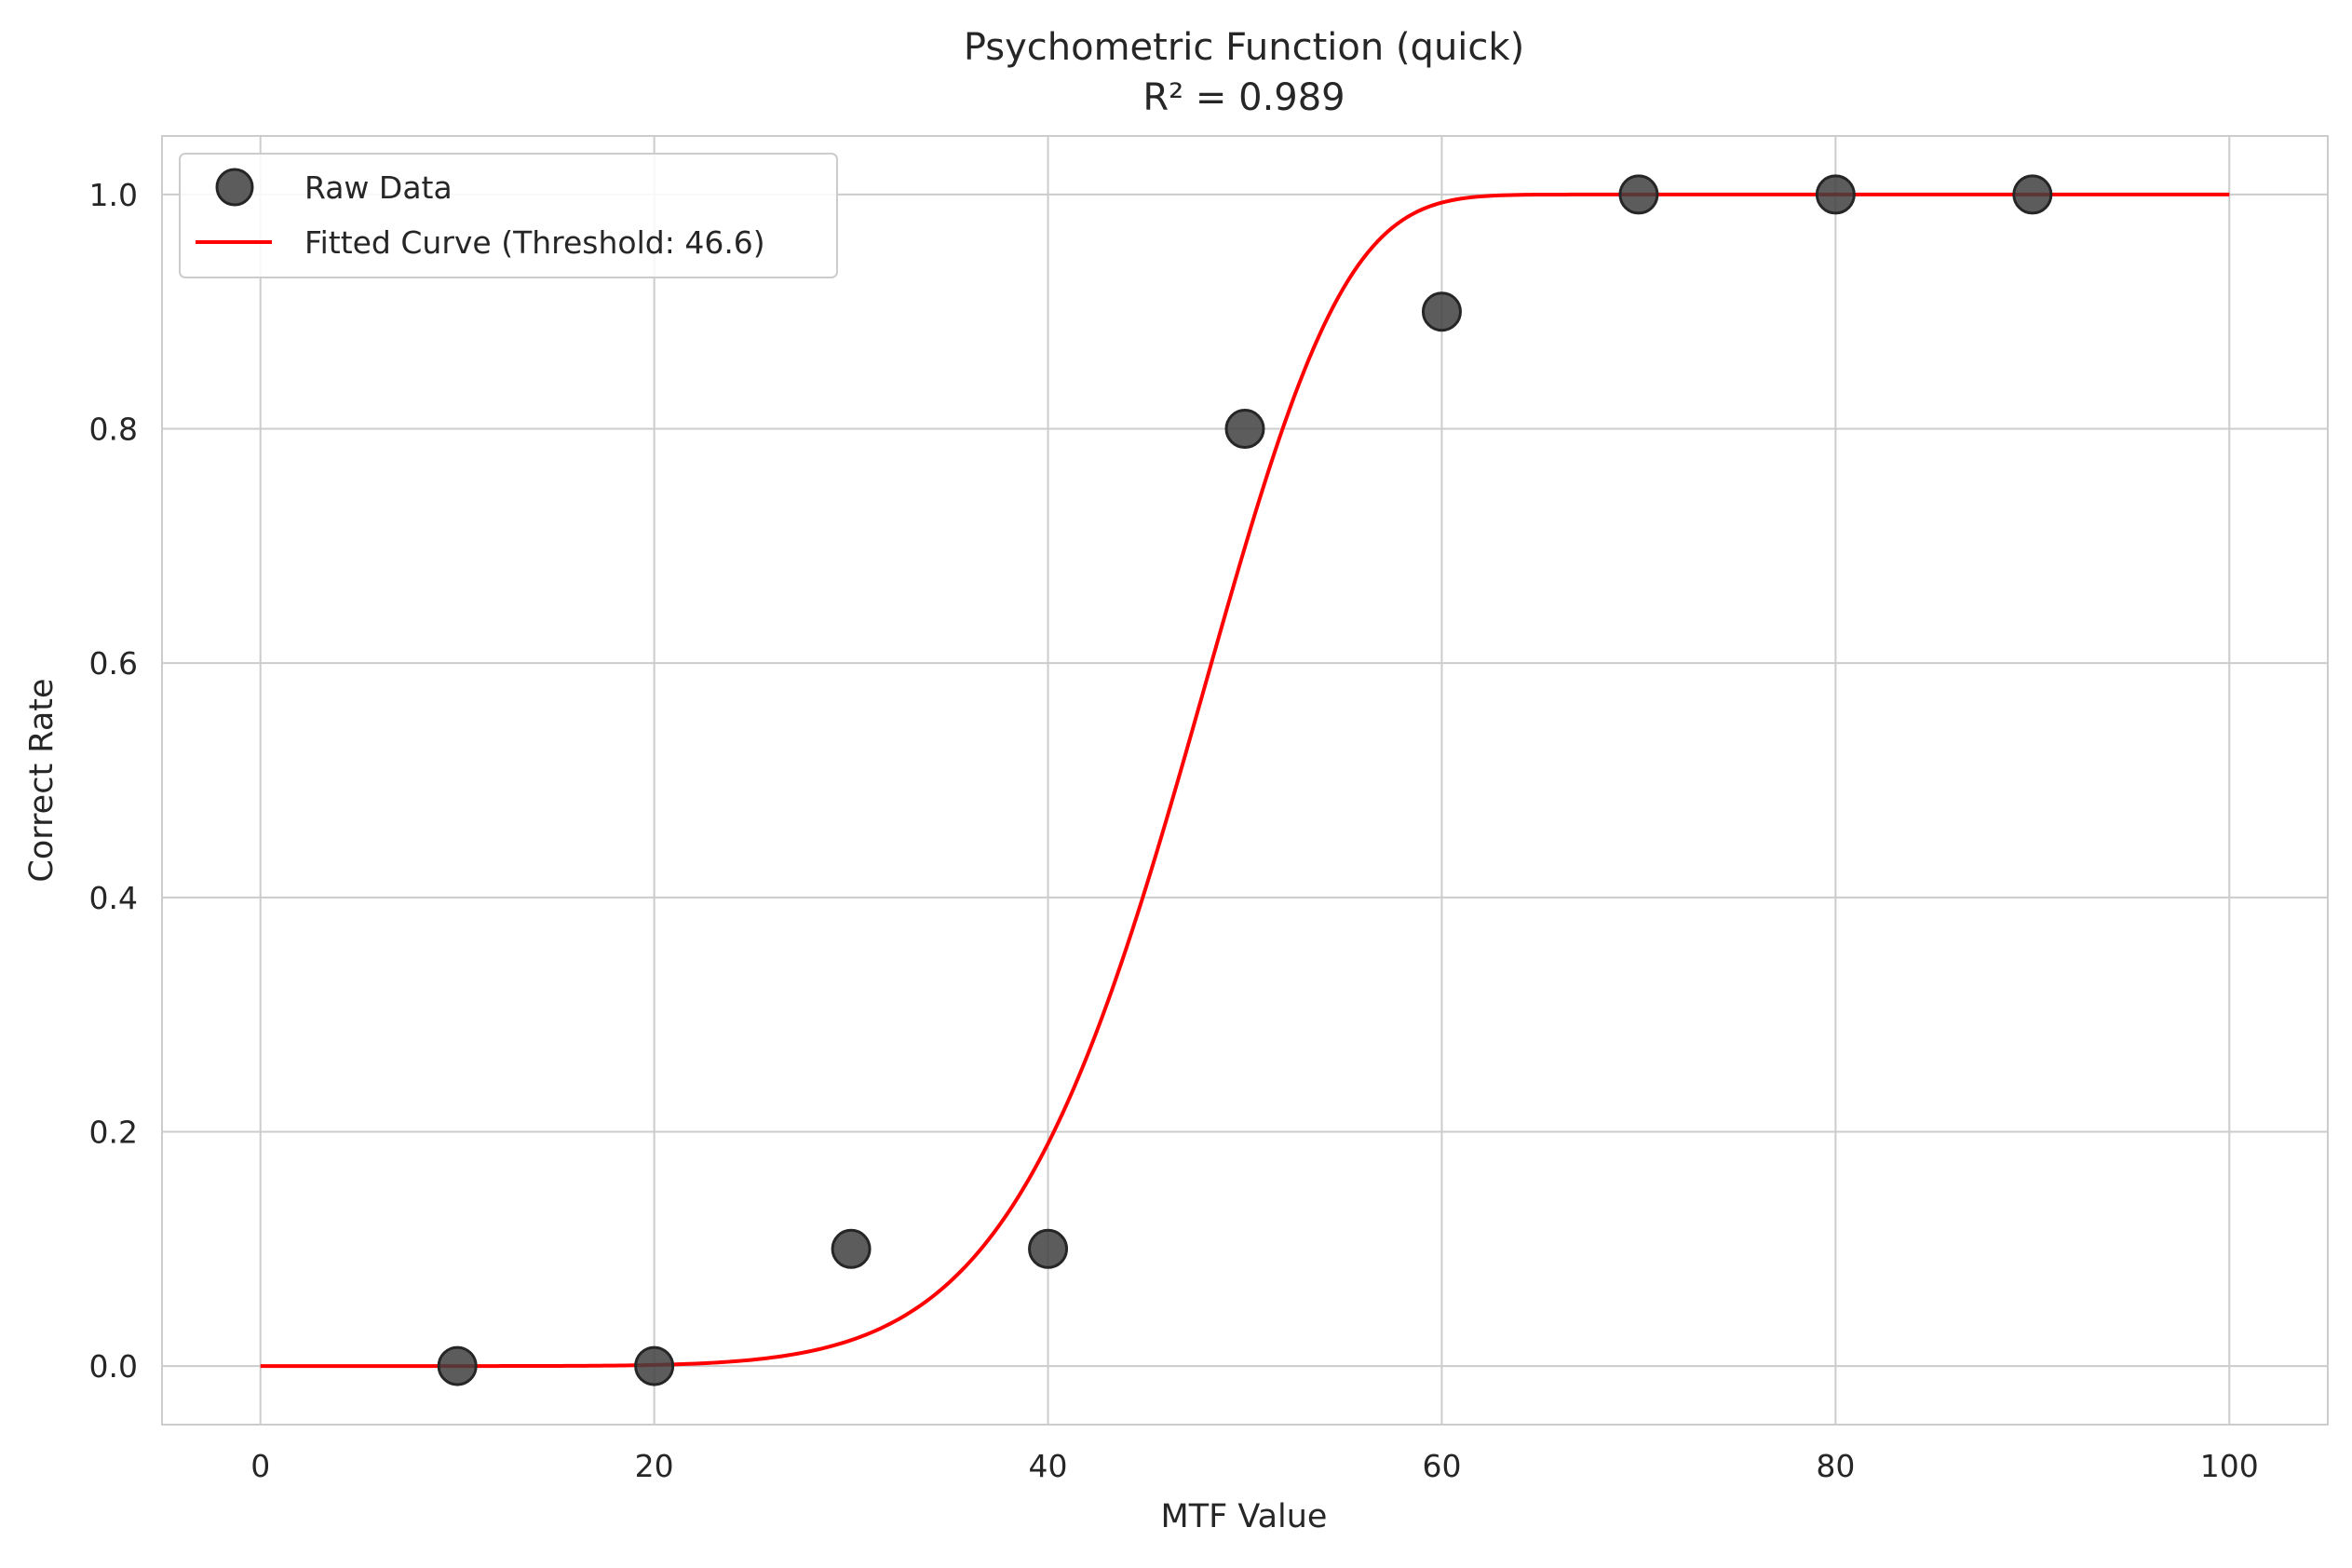 This screenshot has height=1568, width=2352. I want to click on chart-subtitle: R² = 0.989, so click(1244, 97).